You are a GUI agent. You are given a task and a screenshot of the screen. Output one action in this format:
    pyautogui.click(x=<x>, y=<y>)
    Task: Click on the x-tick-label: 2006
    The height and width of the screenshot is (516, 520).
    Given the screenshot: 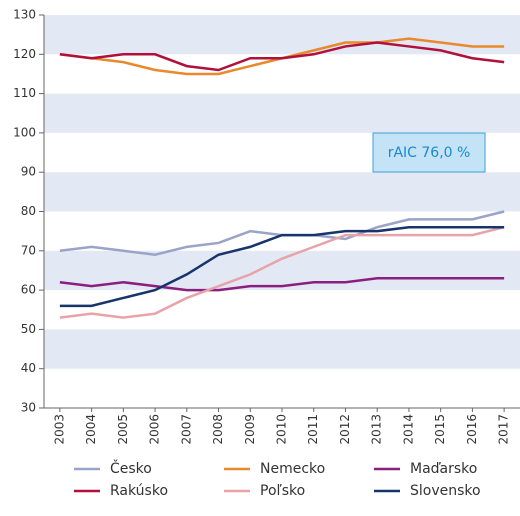 What is the action you would take?
    pyautogui.click(x=155, y=429)
    